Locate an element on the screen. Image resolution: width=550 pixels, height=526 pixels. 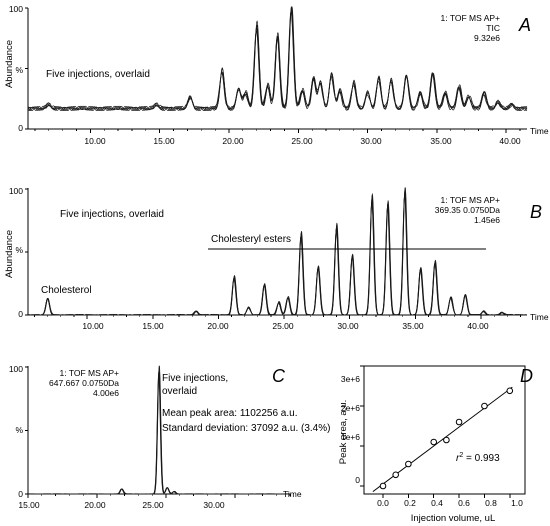
panel-a-ytick-100: 100 is located at coordinates (16, 9).